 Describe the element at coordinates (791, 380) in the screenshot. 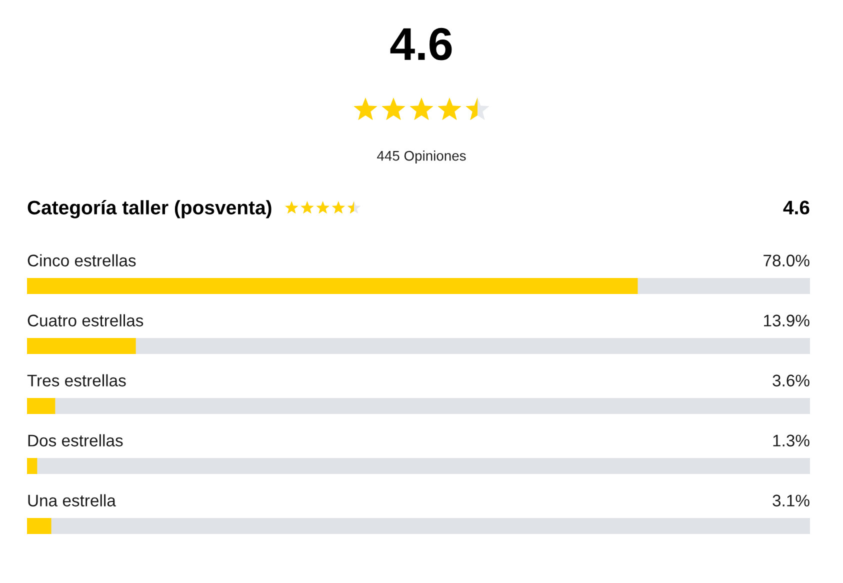

I see `data-label: 3.6%` at that location.